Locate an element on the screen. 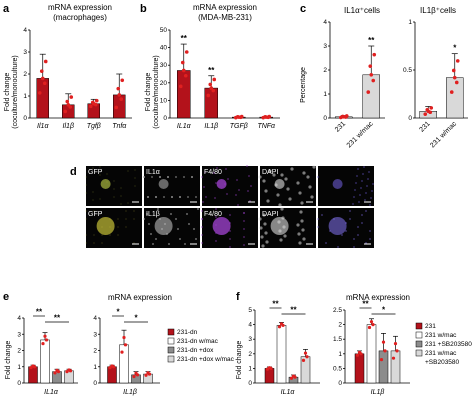 This screenshot has height=417, width=474. e-legend-label: 231-dn is located at coordinates (187, 332).